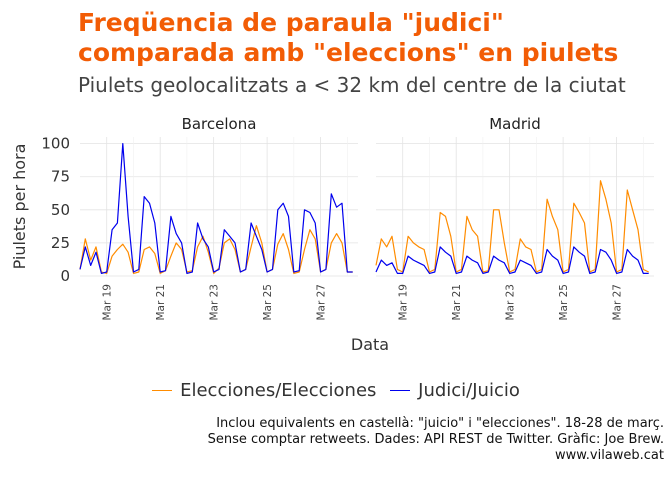 The image size is (672, 480). What do you see at coordinates (55, 144) in the screenshot?
I see `y-tick-label: 100` at bounding box center [55, 144].